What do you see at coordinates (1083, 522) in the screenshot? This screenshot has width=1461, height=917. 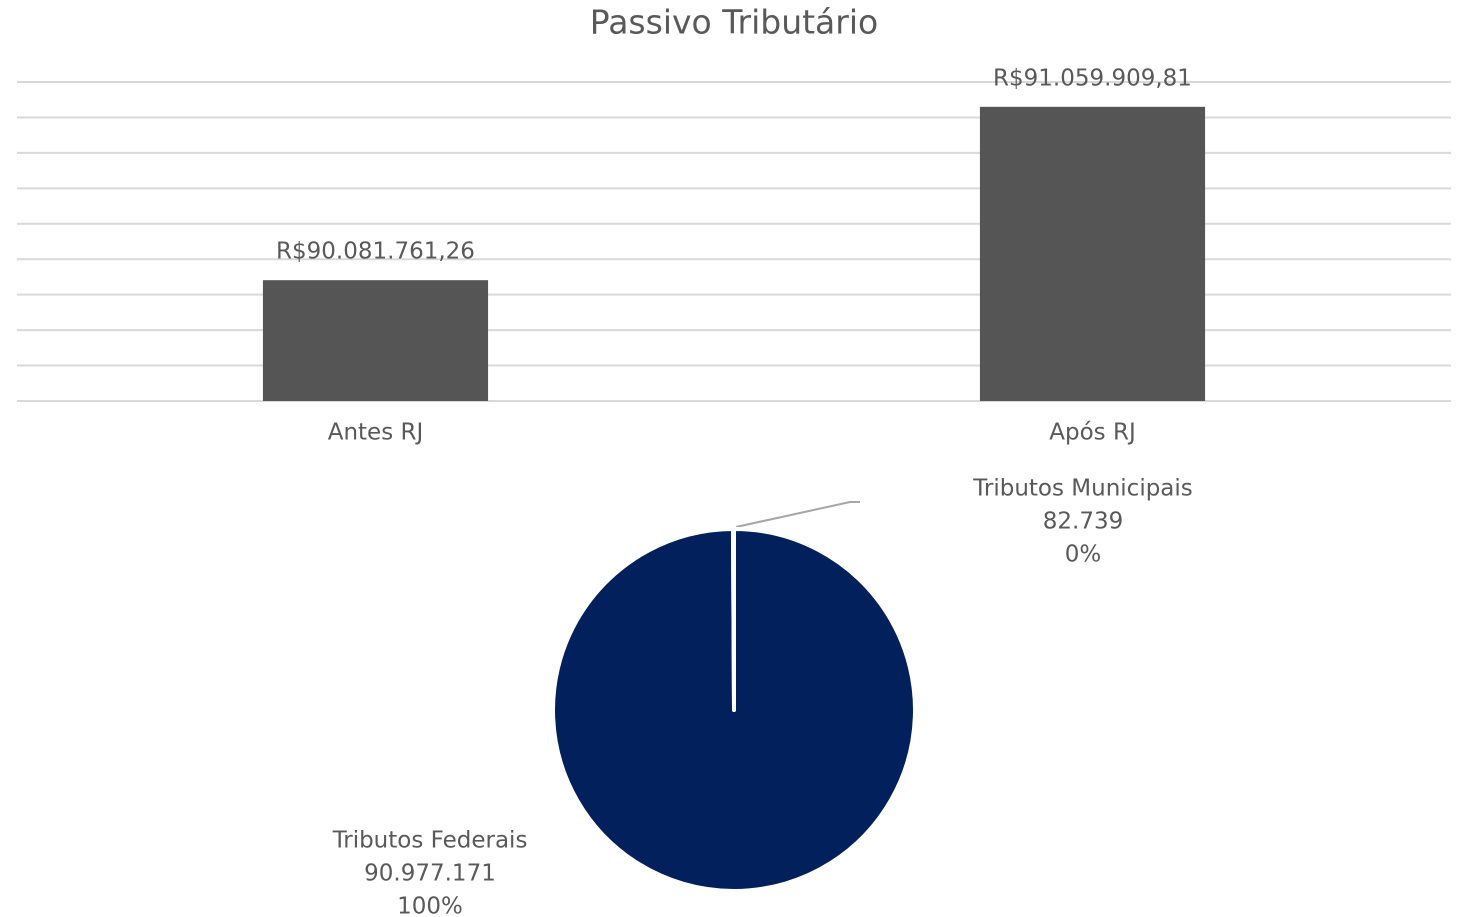 I see `slice-value: 82.739` at bounding box center [1083, 522].